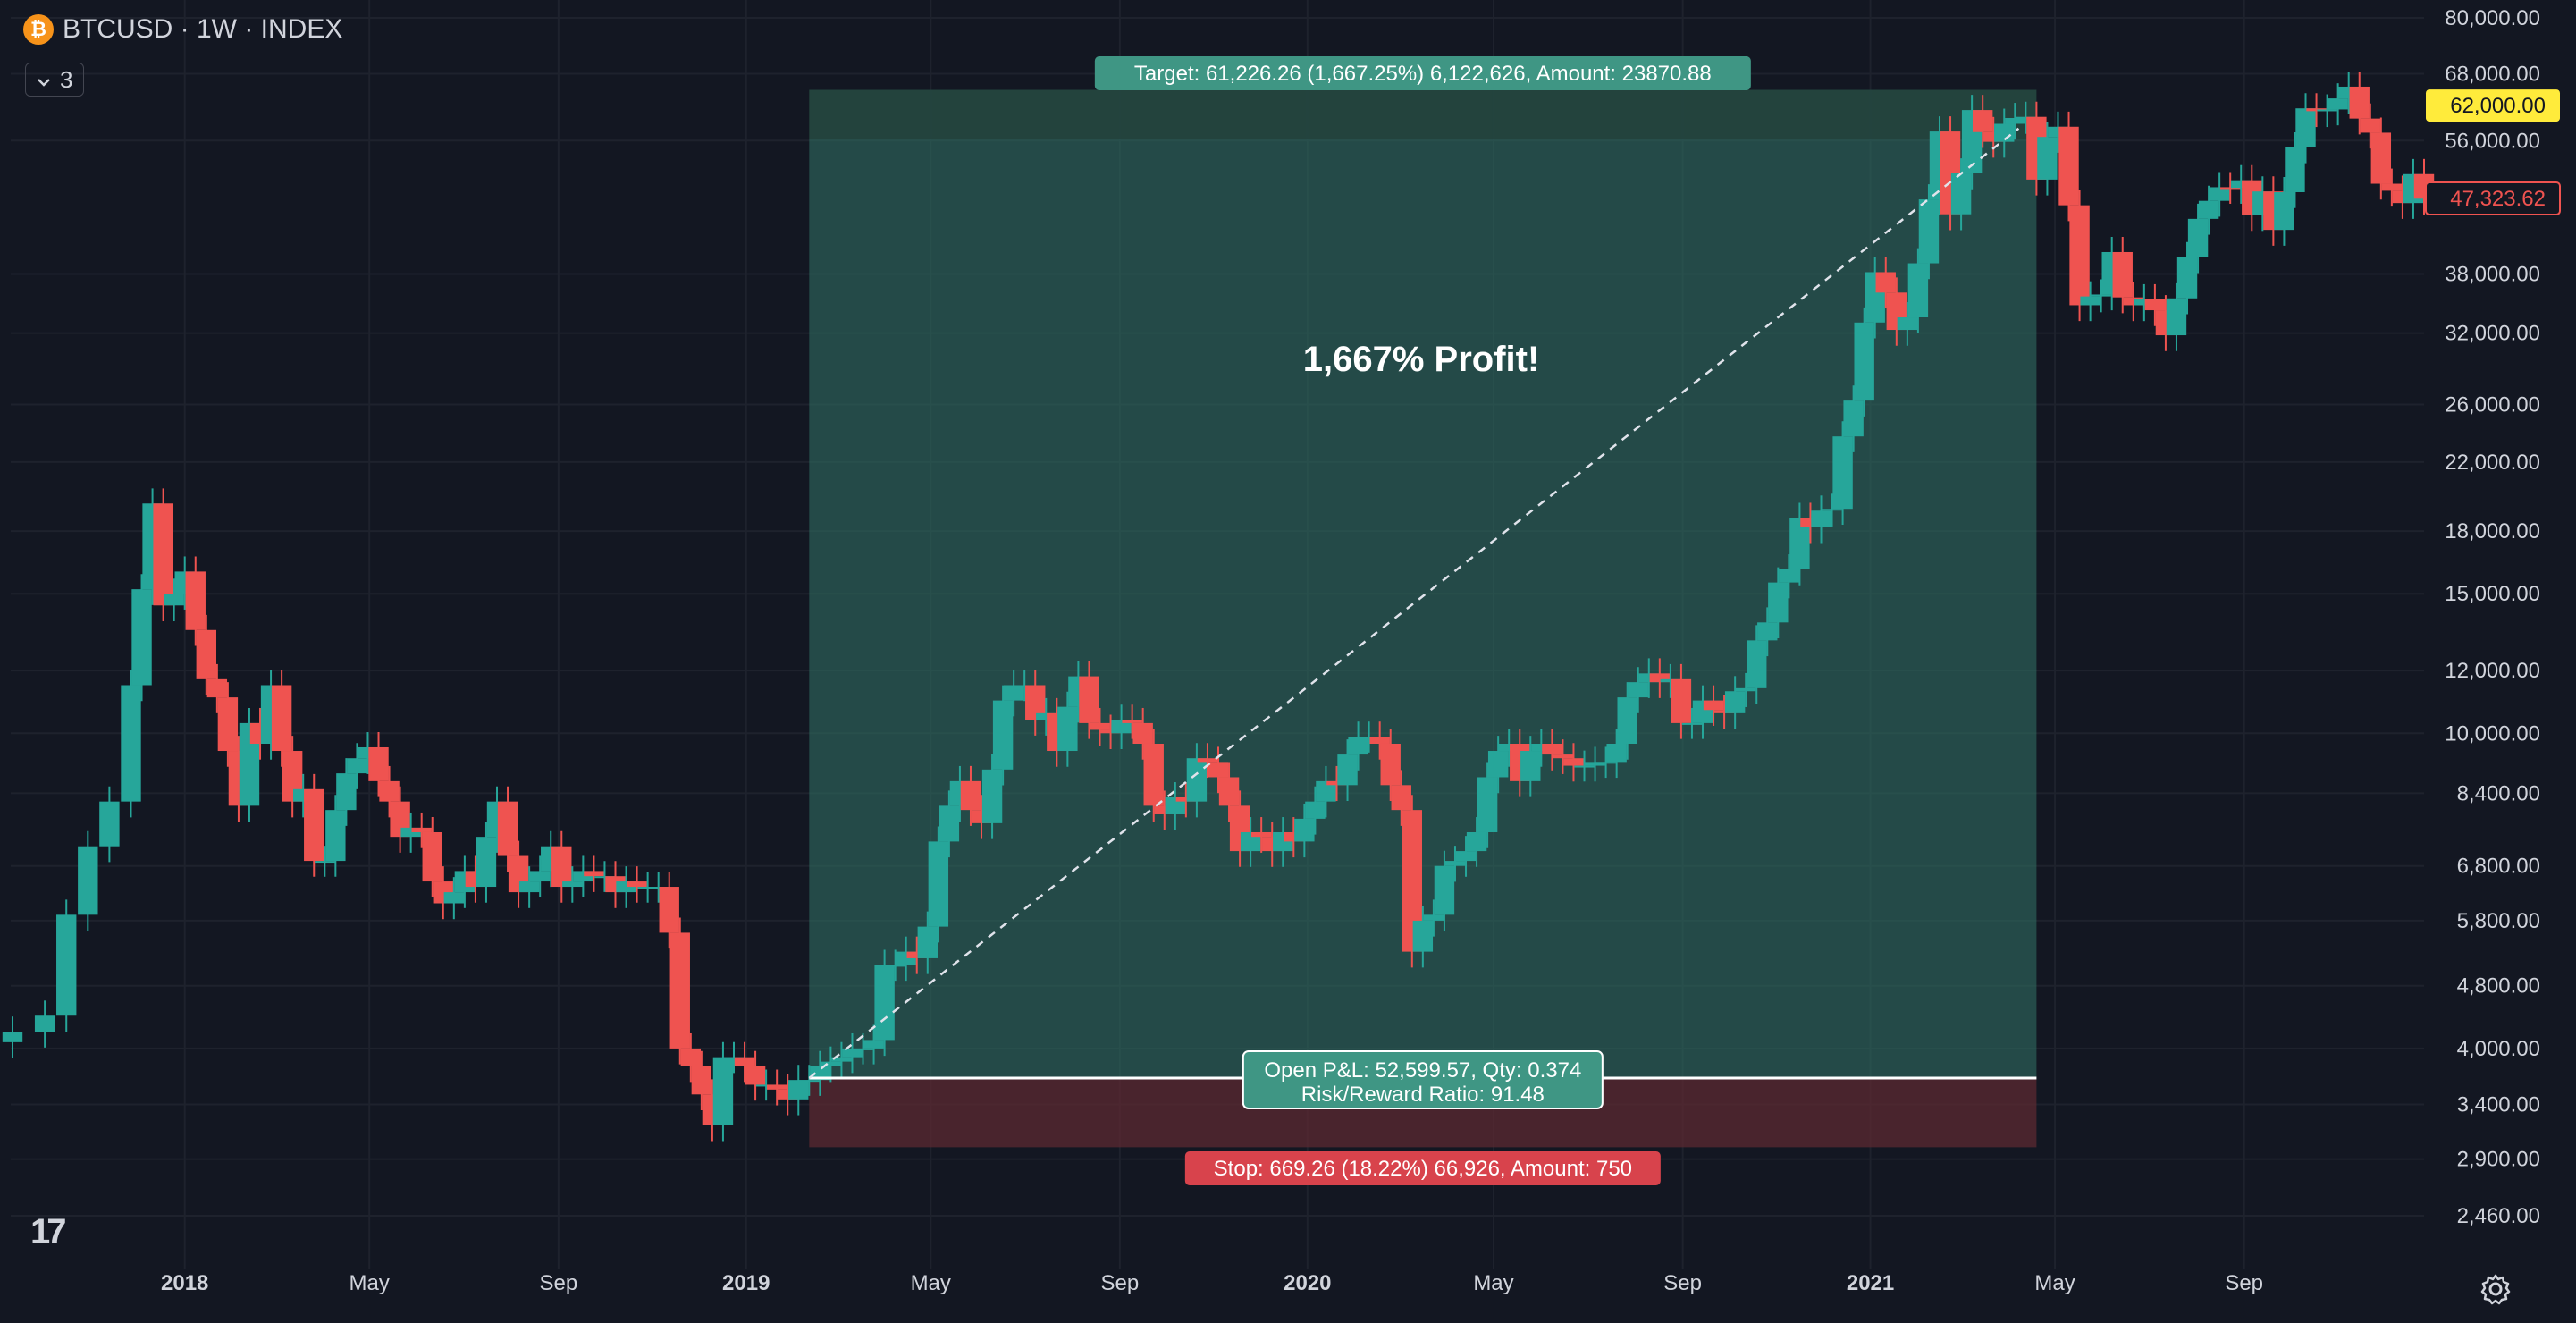  Describe the element at coordinates (203, 29) in the screenshot. I see `symbol-title: BTCUSD · 1W · INDEX` at that location.